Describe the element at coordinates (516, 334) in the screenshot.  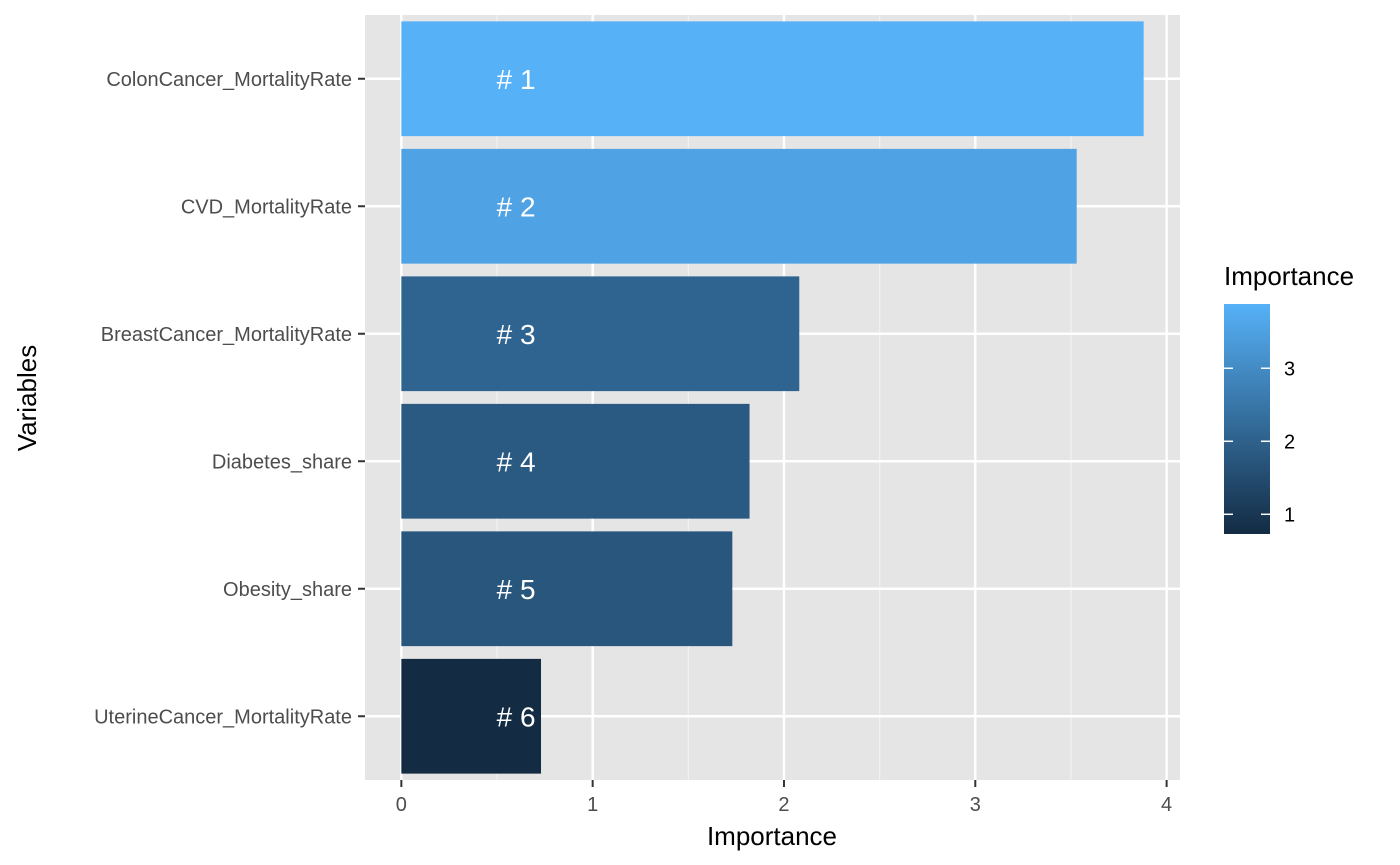
I see `bar-rank-label: # 3` at that location.